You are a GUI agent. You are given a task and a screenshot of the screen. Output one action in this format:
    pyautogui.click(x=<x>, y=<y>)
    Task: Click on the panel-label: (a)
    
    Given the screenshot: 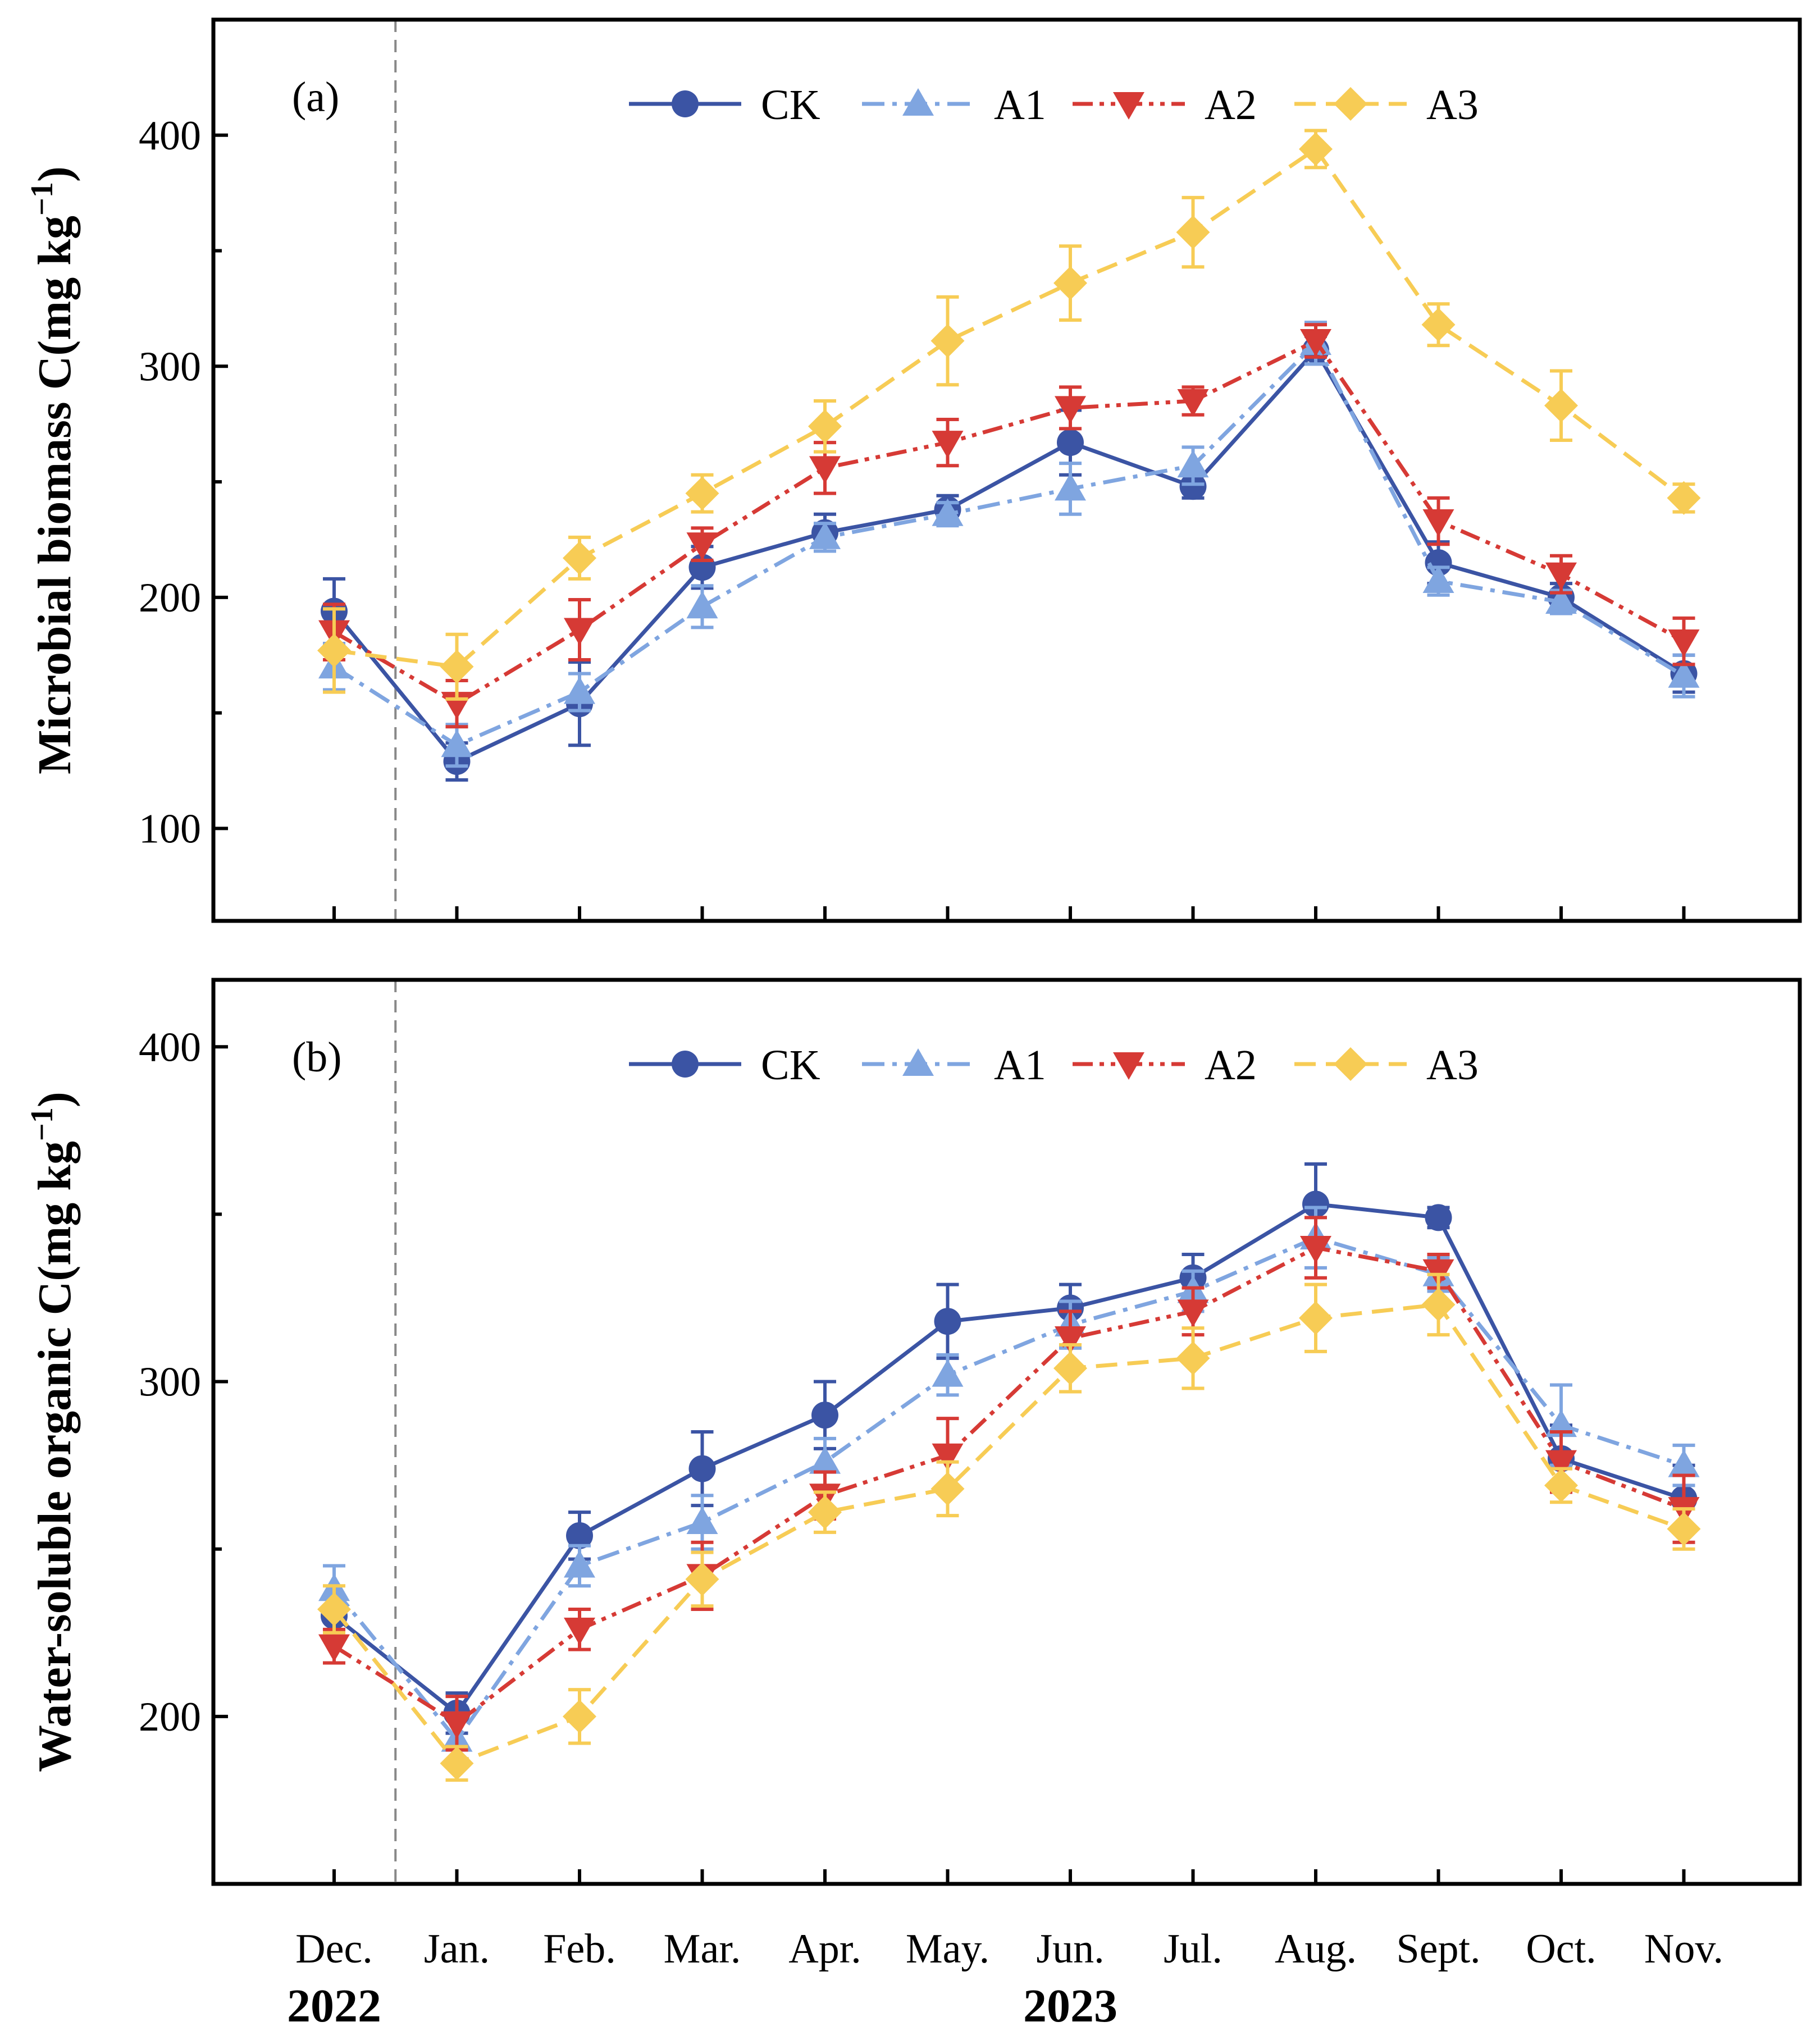 What is the action you would take?
    pyautogui.click(x=315, y=97)
    